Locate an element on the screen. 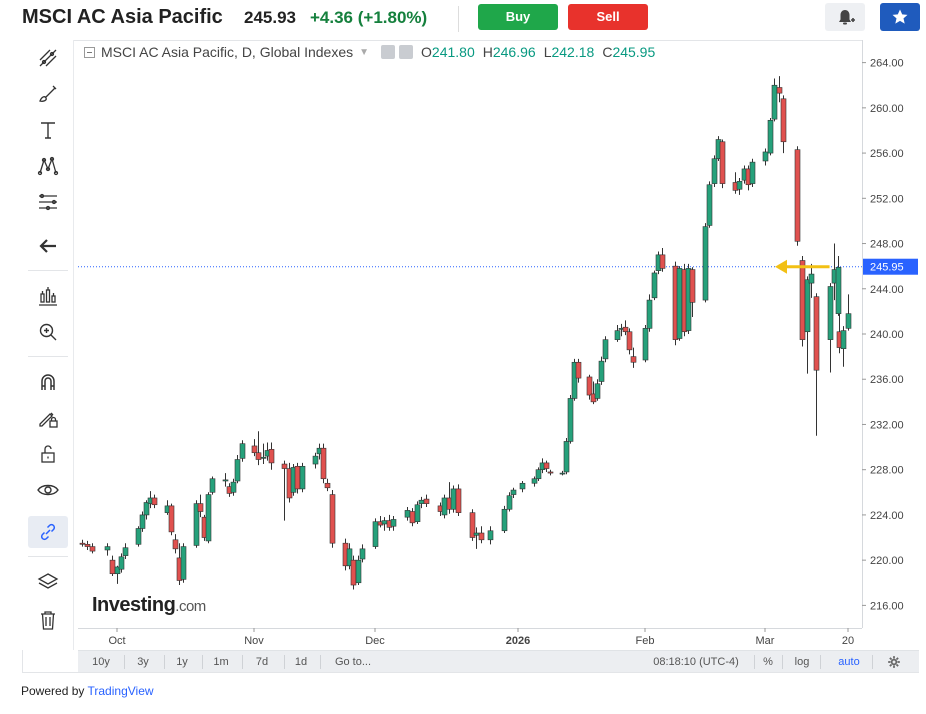 The height and width of the screenshot is (714, 926). lock-icon is located at coordinates (48, 454).